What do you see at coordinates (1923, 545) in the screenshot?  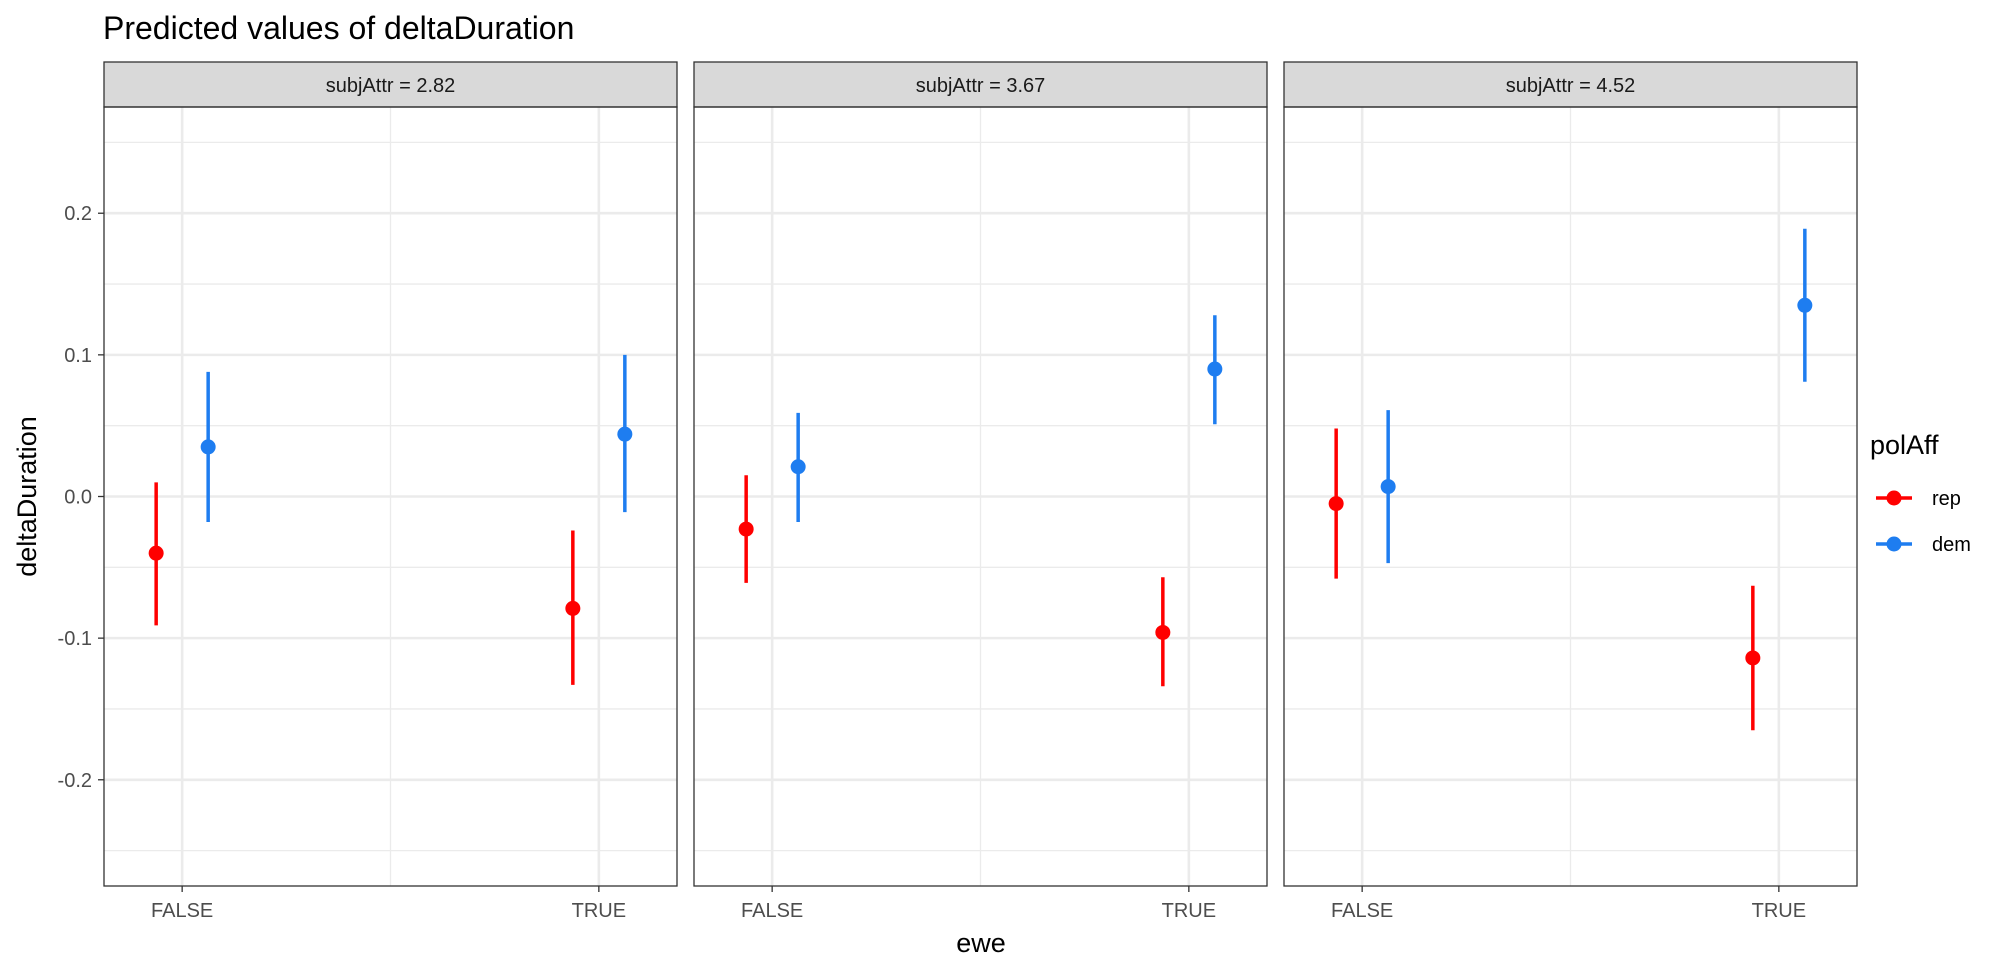 I see `legend-entry: dem` at bounding box center [1923, 545].